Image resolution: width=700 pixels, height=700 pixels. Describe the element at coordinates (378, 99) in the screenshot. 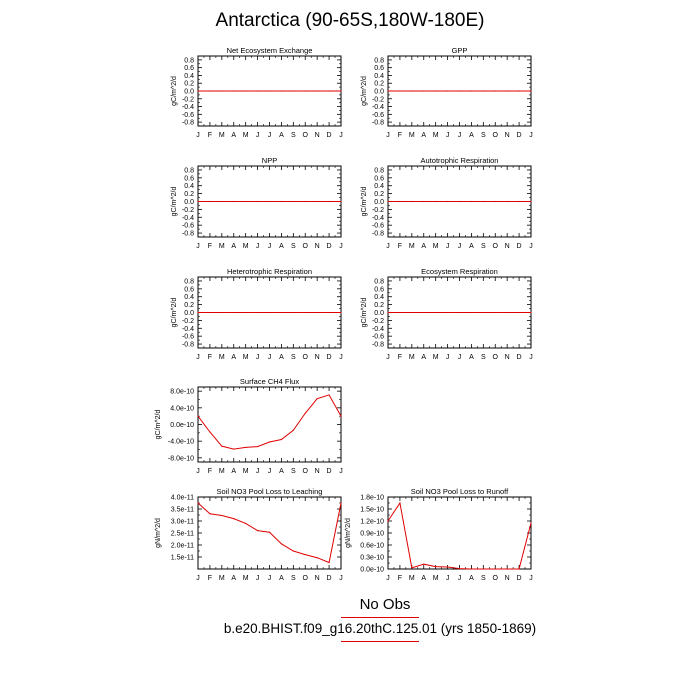

I see `y-tick-label: -0.2` at that location.